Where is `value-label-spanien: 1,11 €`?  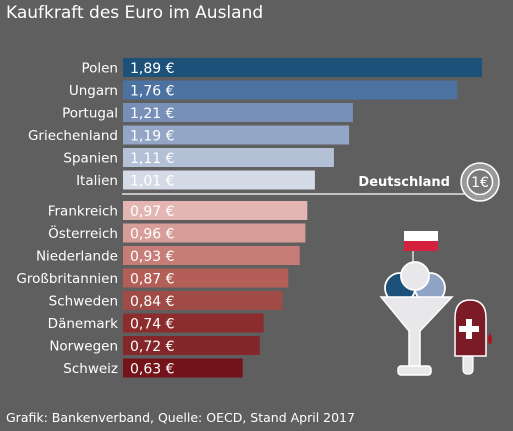 value-label-spanien: 1,11 € is located at coordinates (152, 159).